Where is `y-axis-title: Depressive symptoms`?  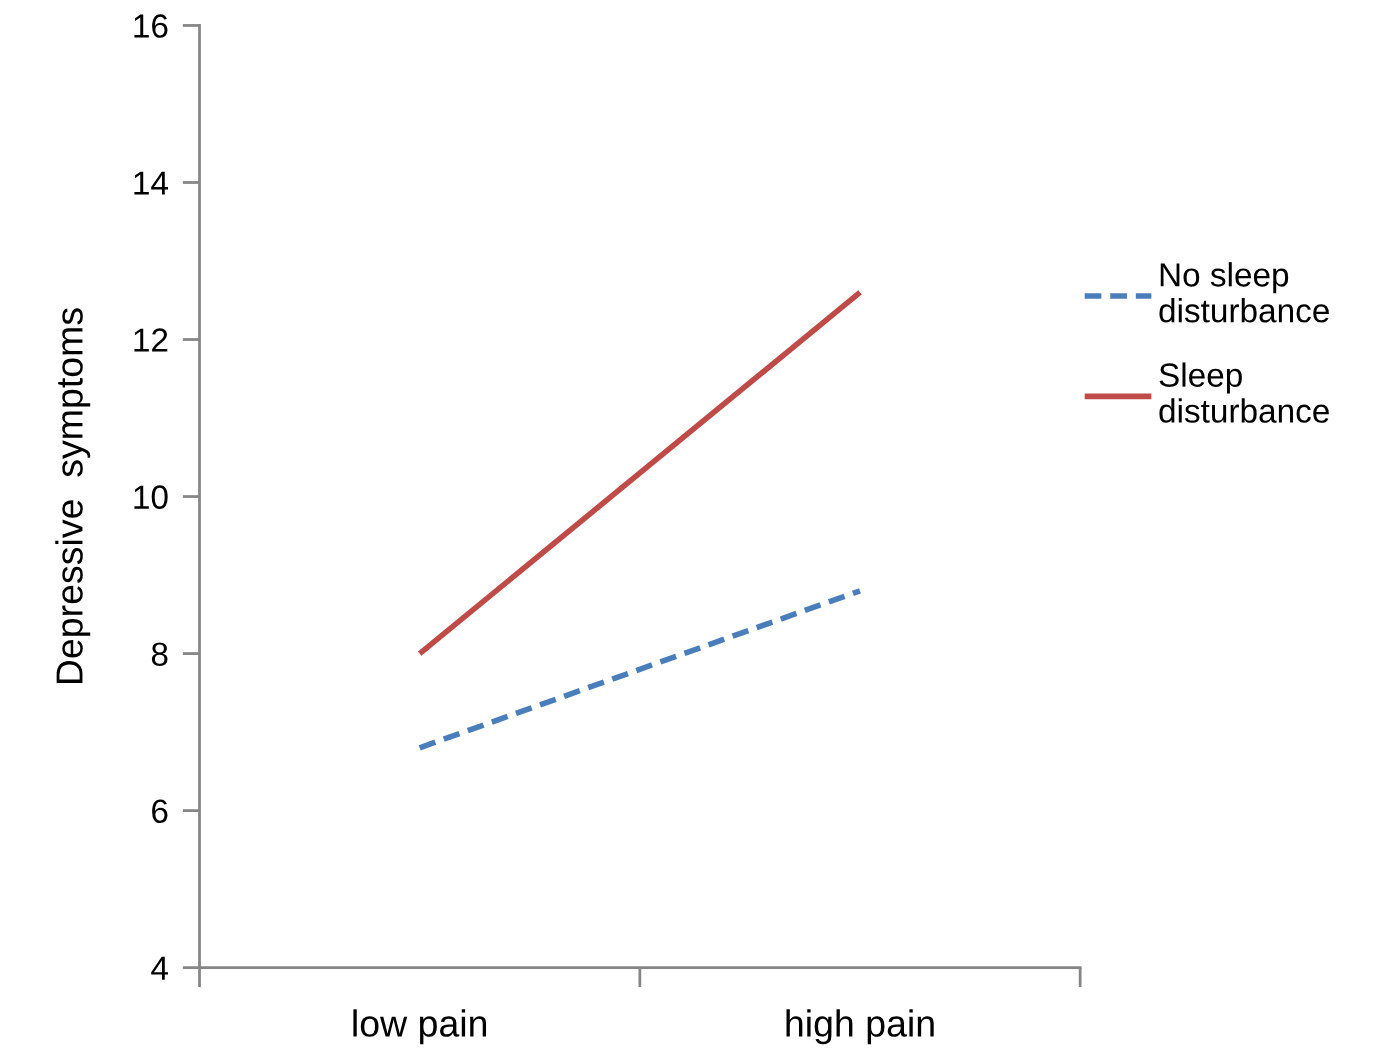
y-axis-title: Depressive symptoms is located at coordinates (73, 496).